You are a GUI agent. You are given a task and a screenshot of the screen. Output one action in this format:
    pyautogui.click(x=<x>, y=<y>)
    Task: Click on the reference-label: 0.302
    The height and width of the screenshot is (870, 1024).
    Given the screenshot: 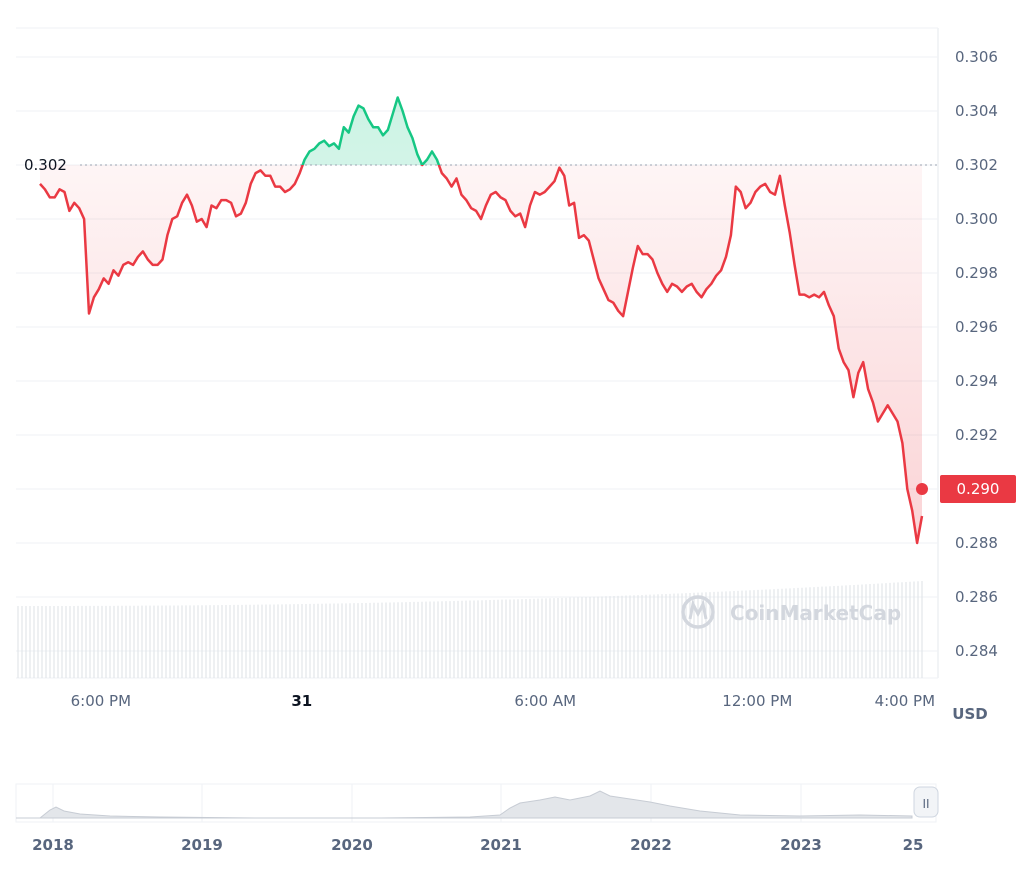 What is the action you would take?
    pyautogui.click(x=45, y=165)
    